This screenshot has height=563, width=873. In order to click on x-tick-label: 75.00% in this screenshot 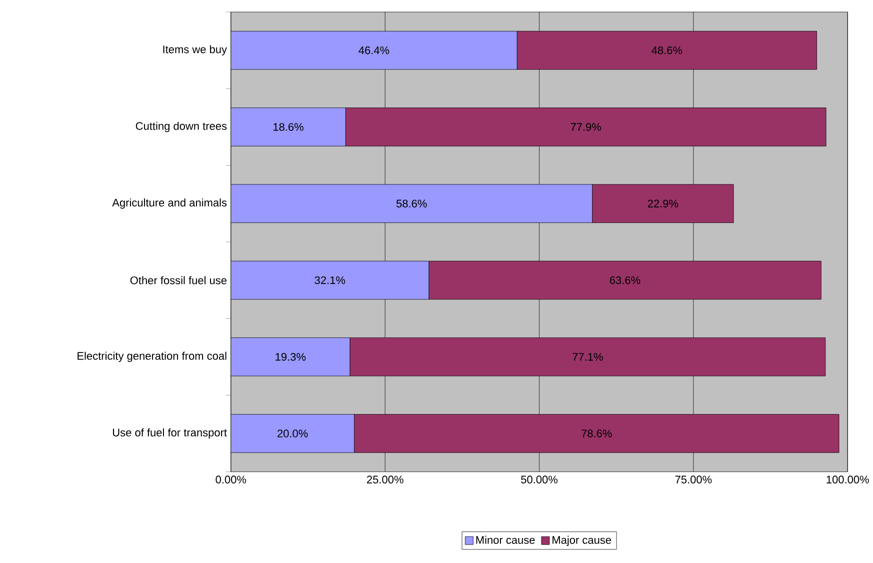, I will do `click(693, 480)`.